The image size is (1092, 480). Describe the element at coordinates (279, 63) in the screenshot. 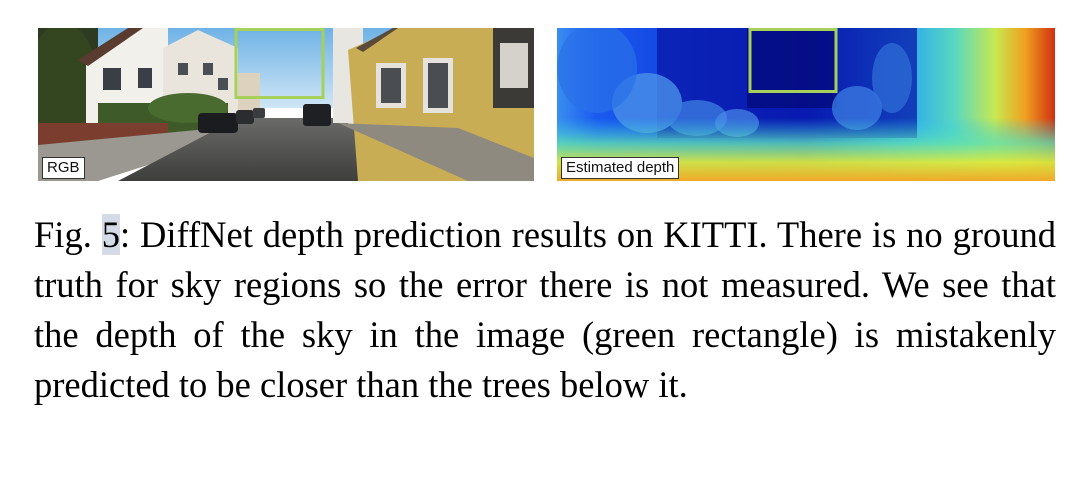

I see `sky-highlight-rectangle` at that location.